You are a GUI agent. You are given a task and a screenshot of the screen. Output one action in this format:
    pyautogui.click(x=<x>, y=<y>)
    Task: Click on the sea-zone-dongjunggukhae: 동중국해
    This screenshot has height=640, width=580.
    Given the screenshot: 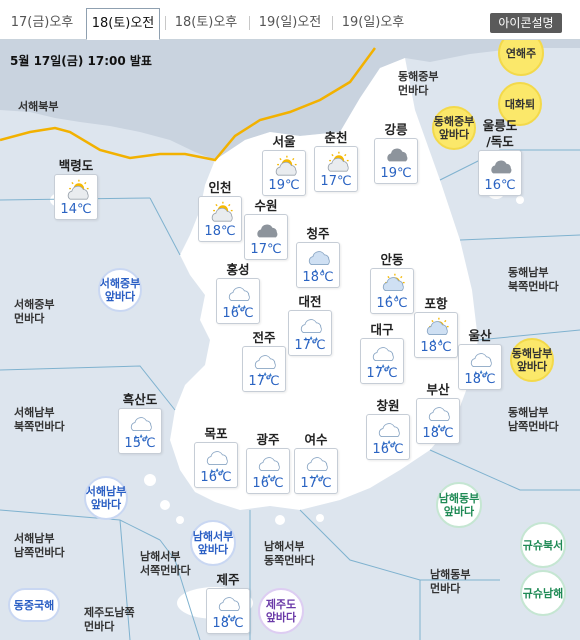 What is the action you would take?
    pyautogui.click(x=34, y=605)
    